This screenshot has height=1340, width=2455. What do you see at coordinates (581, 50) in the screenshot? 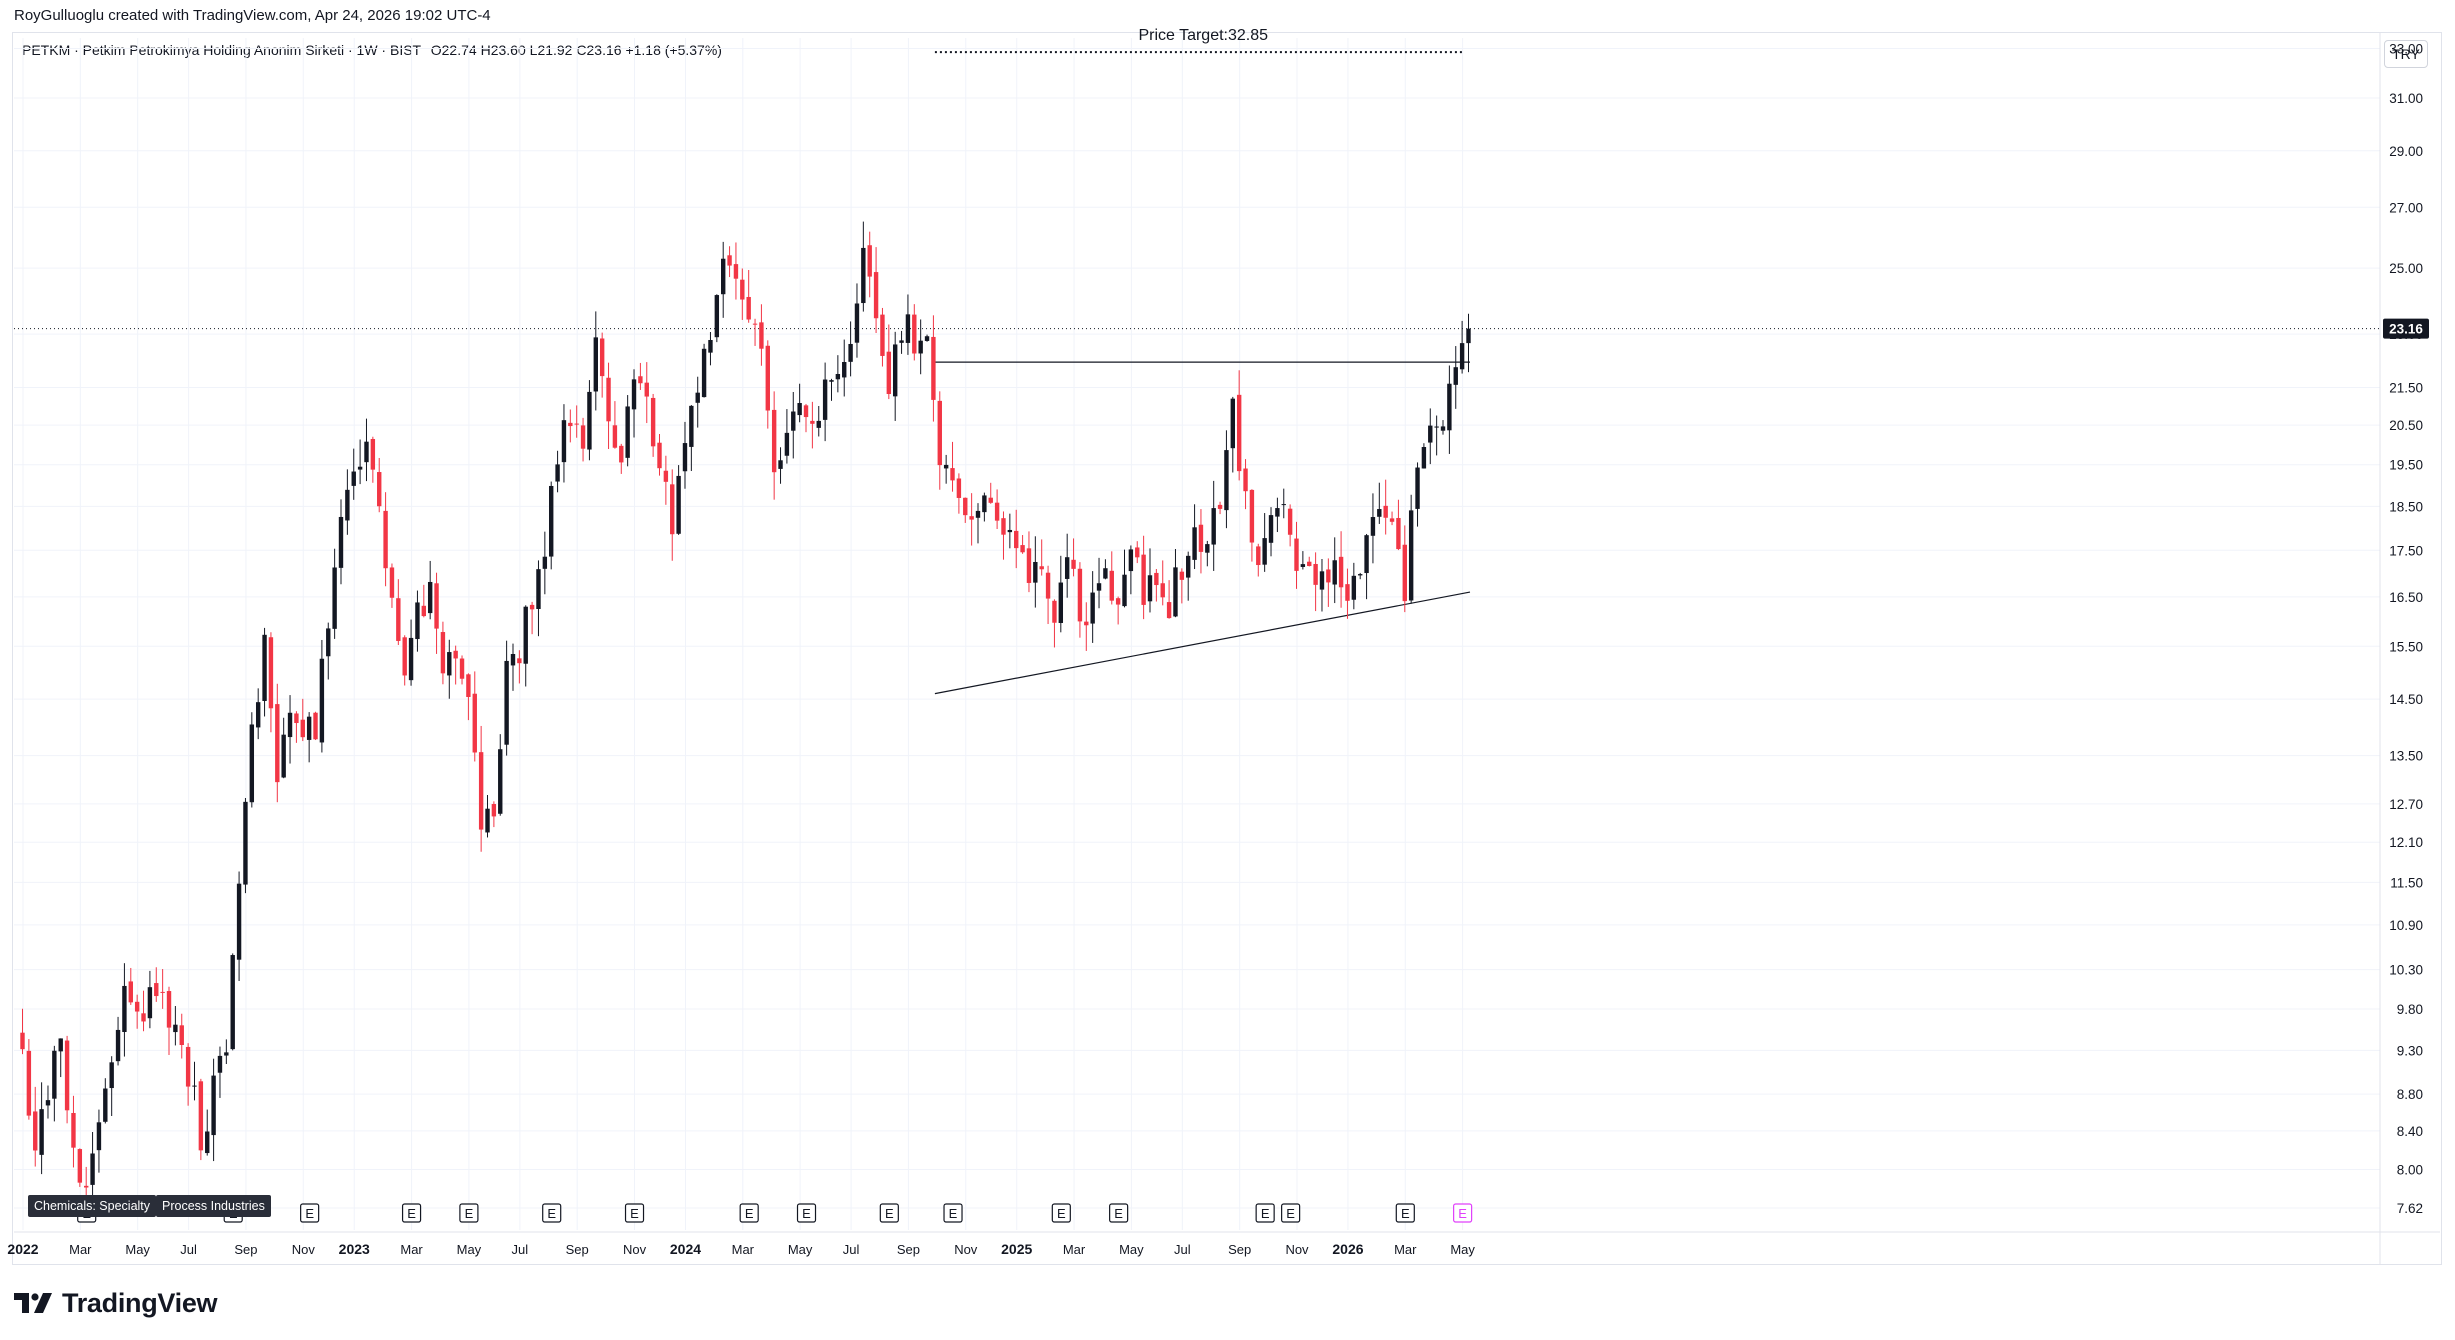
I see `close-label: C` at bounding box center [581, 50].